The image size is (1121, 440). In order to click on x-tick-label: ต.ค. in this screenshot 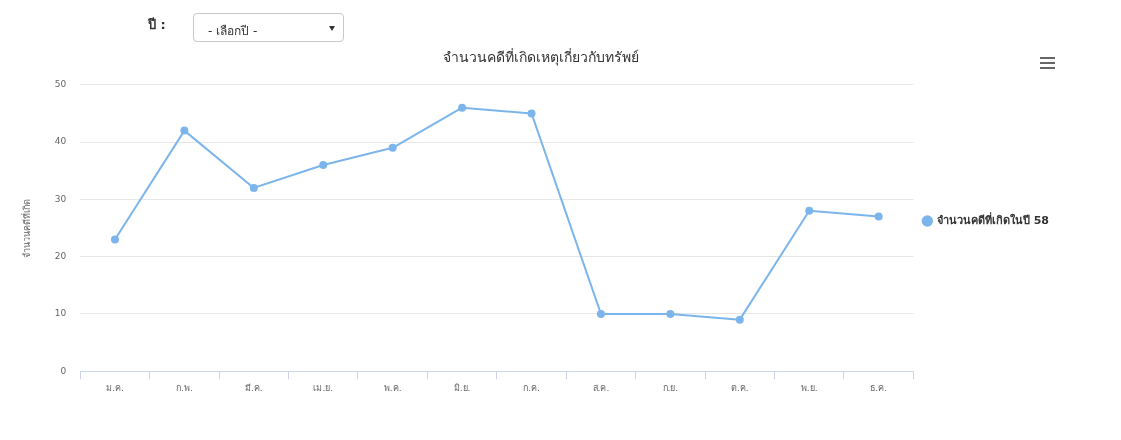, I will do `click(739, 387)`.